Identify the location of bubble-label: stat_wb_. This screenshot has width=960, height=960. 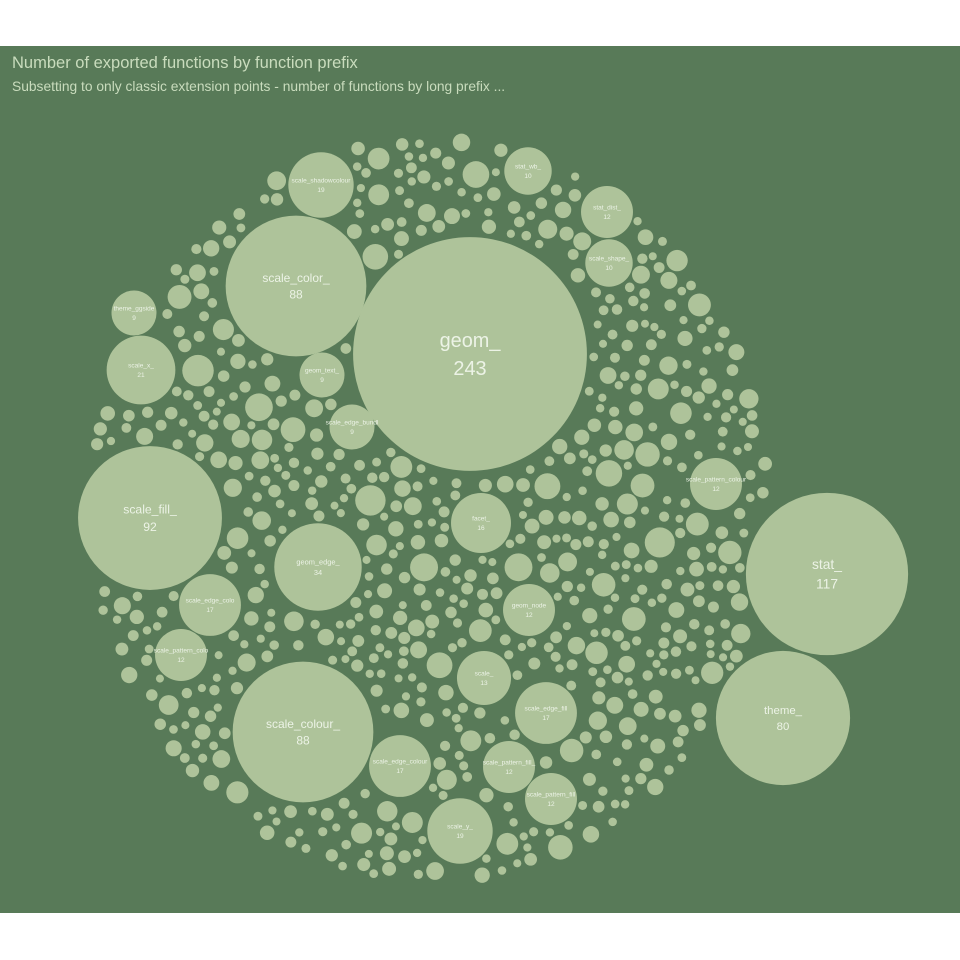
(528, 167).